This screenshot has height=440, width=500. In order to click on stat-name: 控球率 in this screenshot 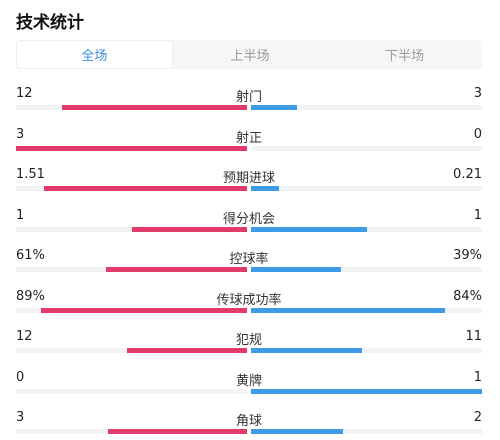, I will do `click(249, 259)`.